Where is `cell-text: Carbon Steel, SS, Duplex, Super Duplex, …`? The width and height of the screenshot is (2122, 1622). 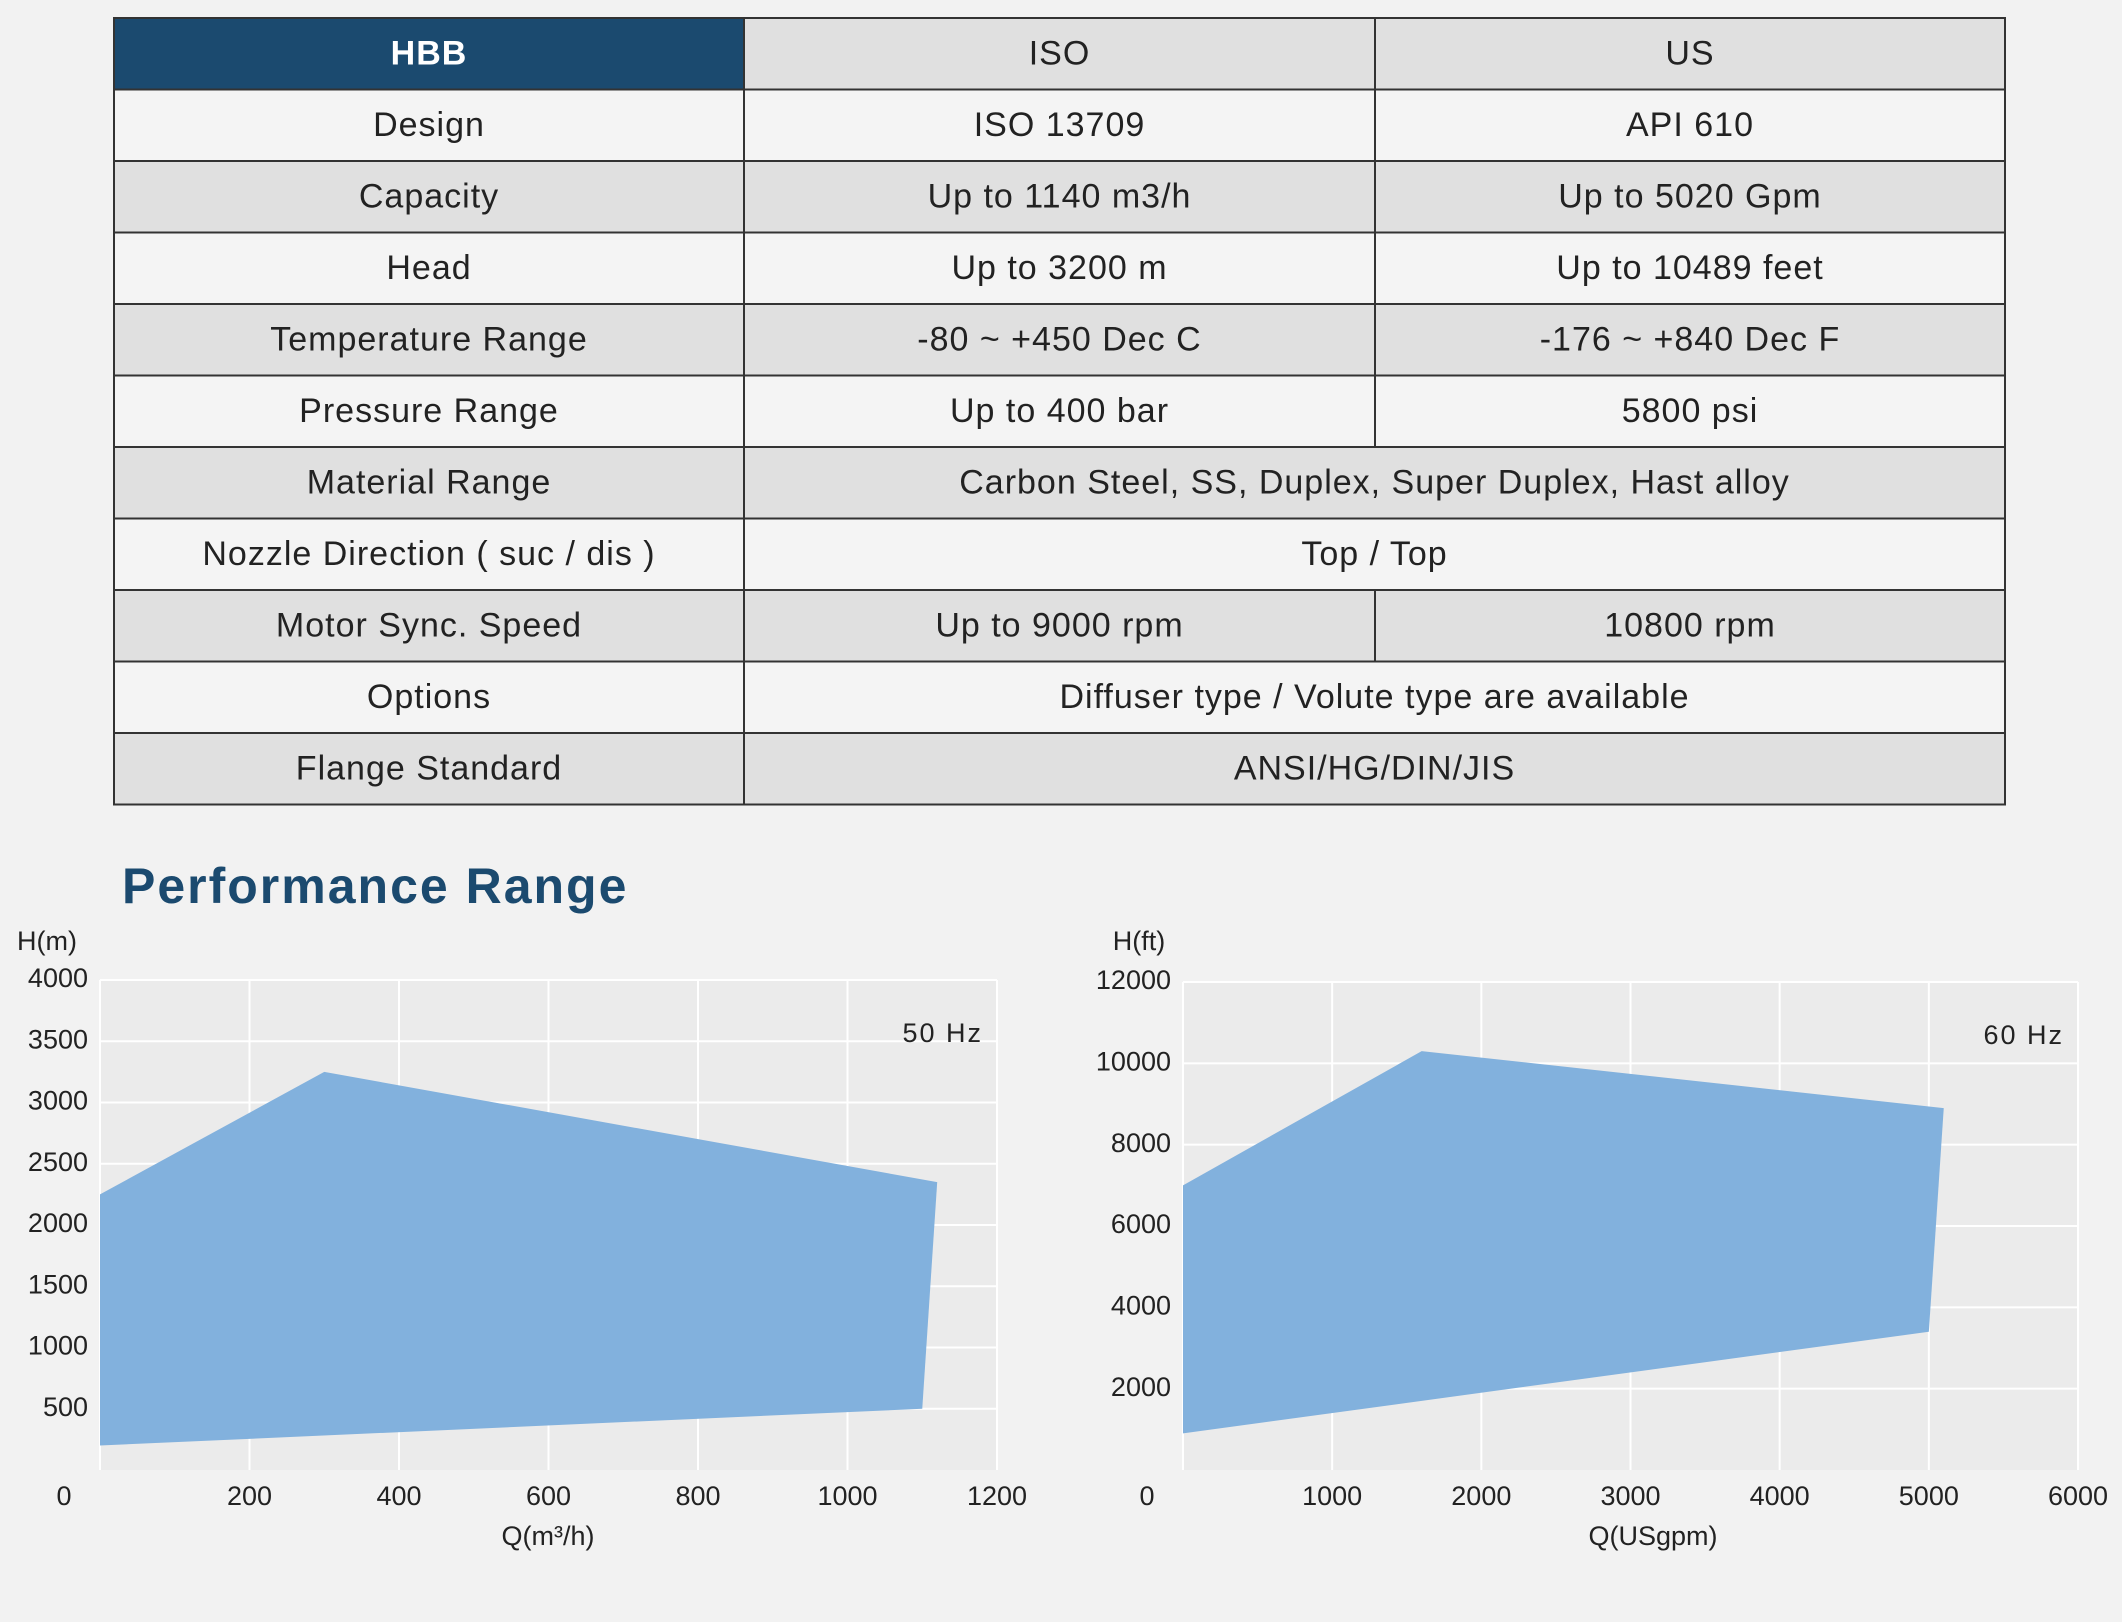
cell-text: Carbon Steel, SS, Duplex, Super Duplex, … is located at coordinates (1374, 483).